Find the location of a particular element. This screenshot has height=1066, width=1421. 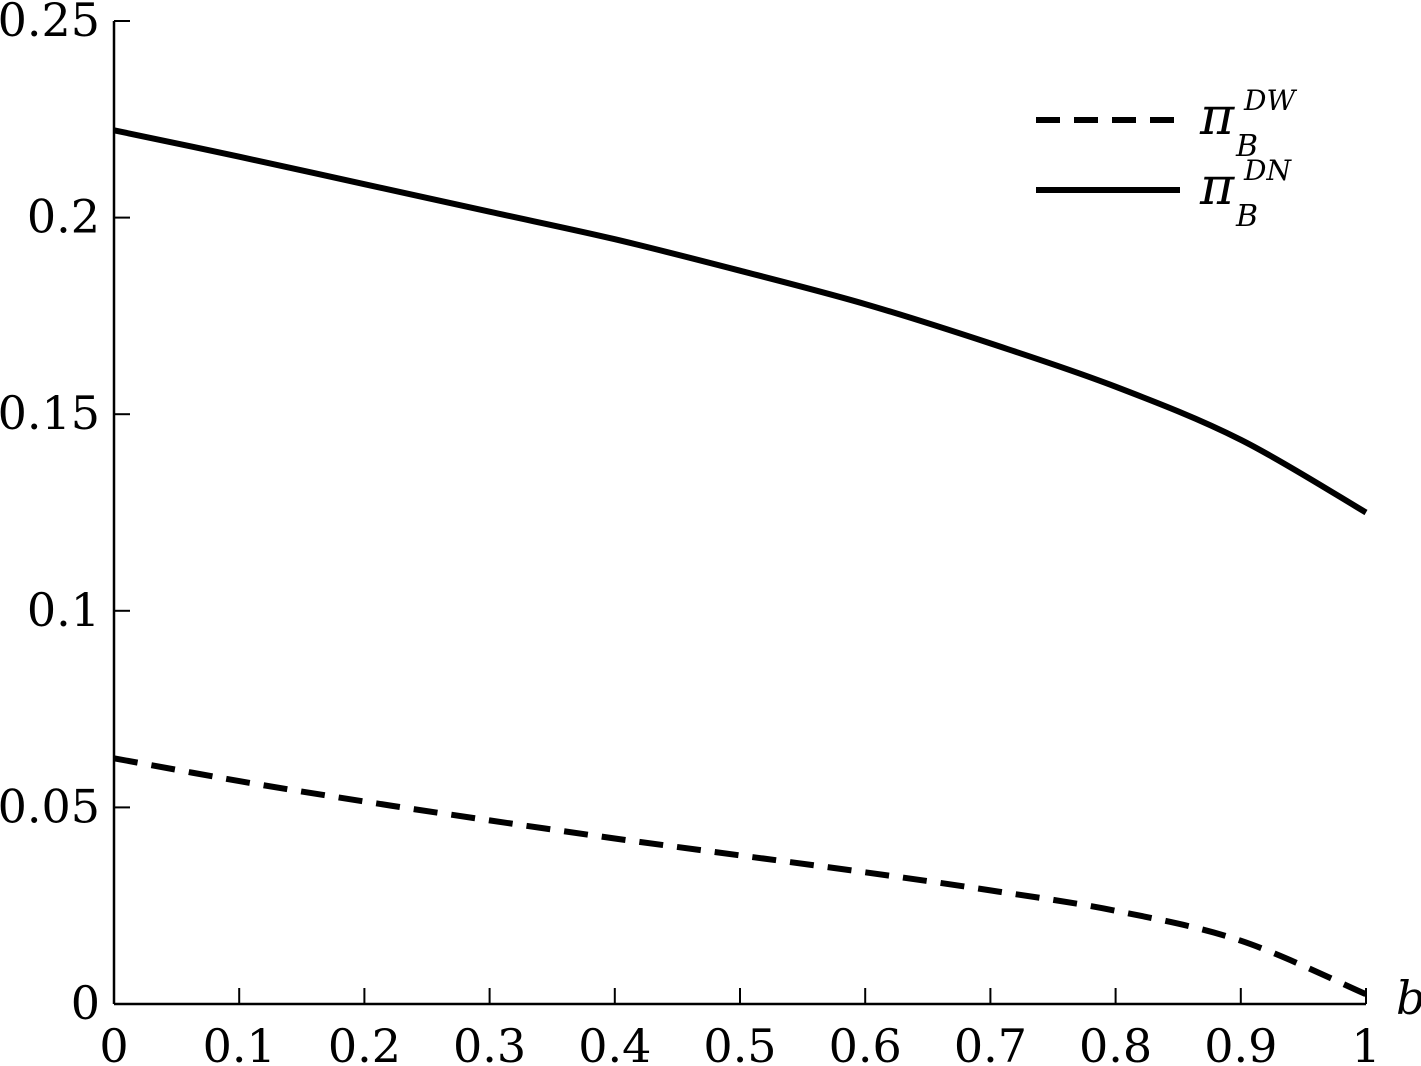

x-tick-label: 0.6 is located at coordinates (865, 1042).